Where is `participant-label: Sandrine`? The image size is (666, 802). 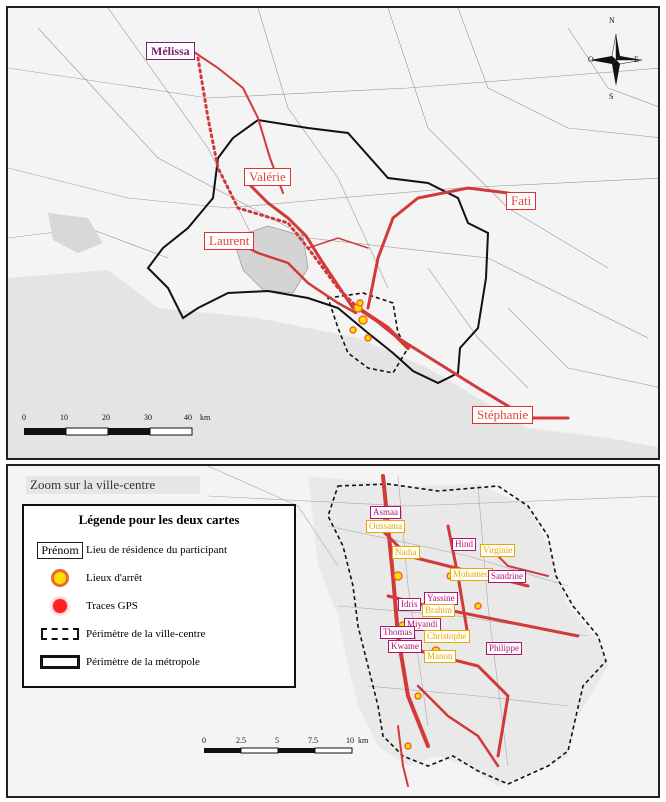 participant-label: Sandrine is located at coordinates (507, 576).